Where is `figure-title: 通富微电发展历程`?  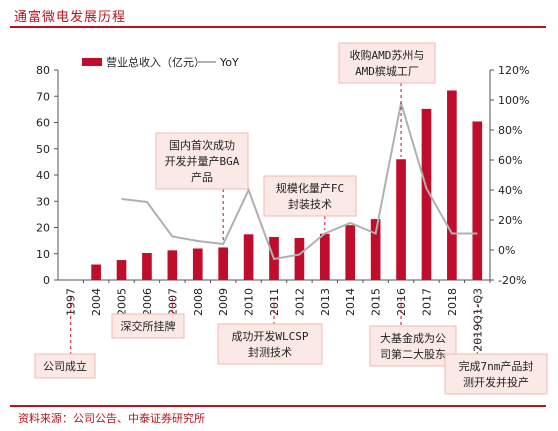 figure-title: 通富微电发展历程 is located at coordinates (70, 17).